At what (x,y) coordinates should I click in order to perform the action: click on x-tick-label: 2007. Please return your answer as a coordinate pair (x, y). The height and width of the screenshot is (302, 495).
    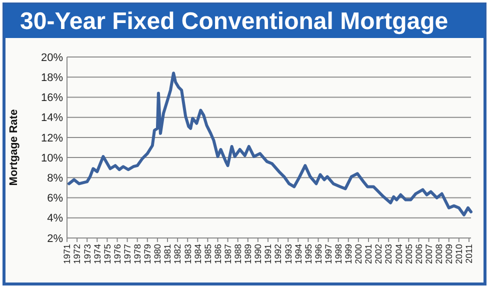
    Looking at the image, I should click on (429, 254).